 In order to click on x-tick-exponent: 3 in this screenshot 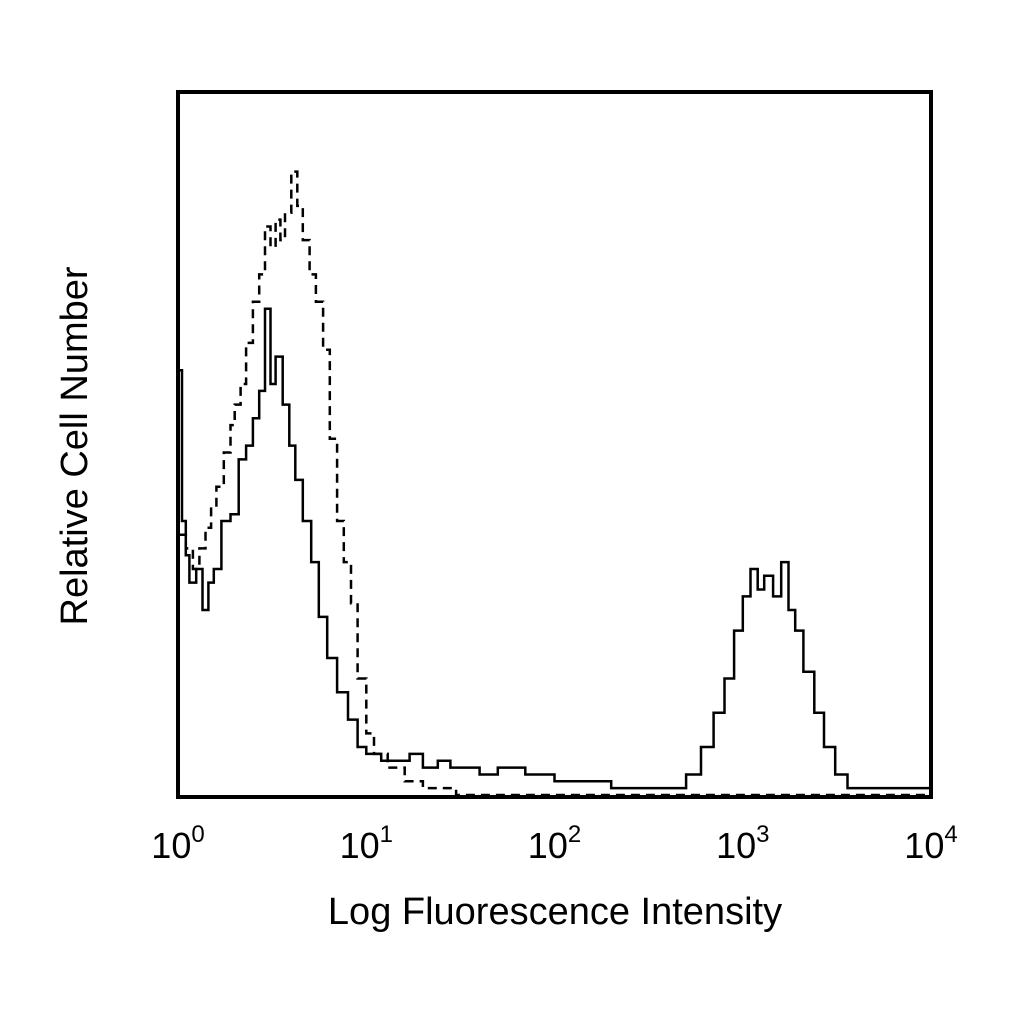, I will do `click(762, 834)`.